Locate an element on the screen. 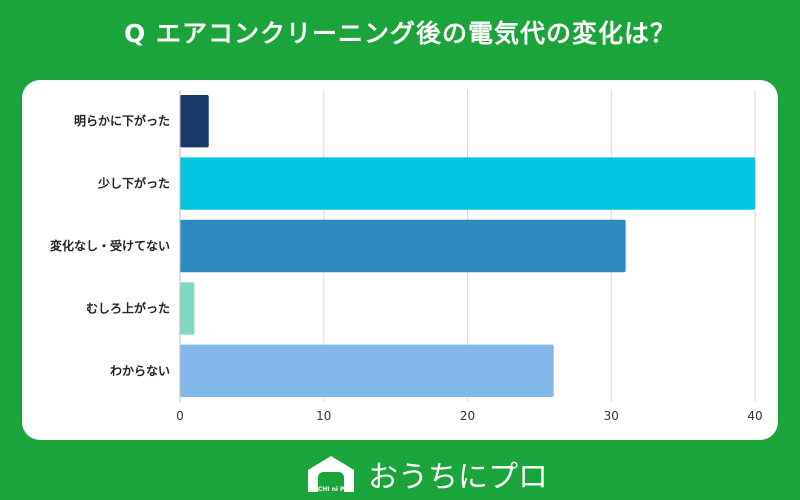 The image size is (800, 500). x-tick-label: 40 is located at coordinates (754, 416).